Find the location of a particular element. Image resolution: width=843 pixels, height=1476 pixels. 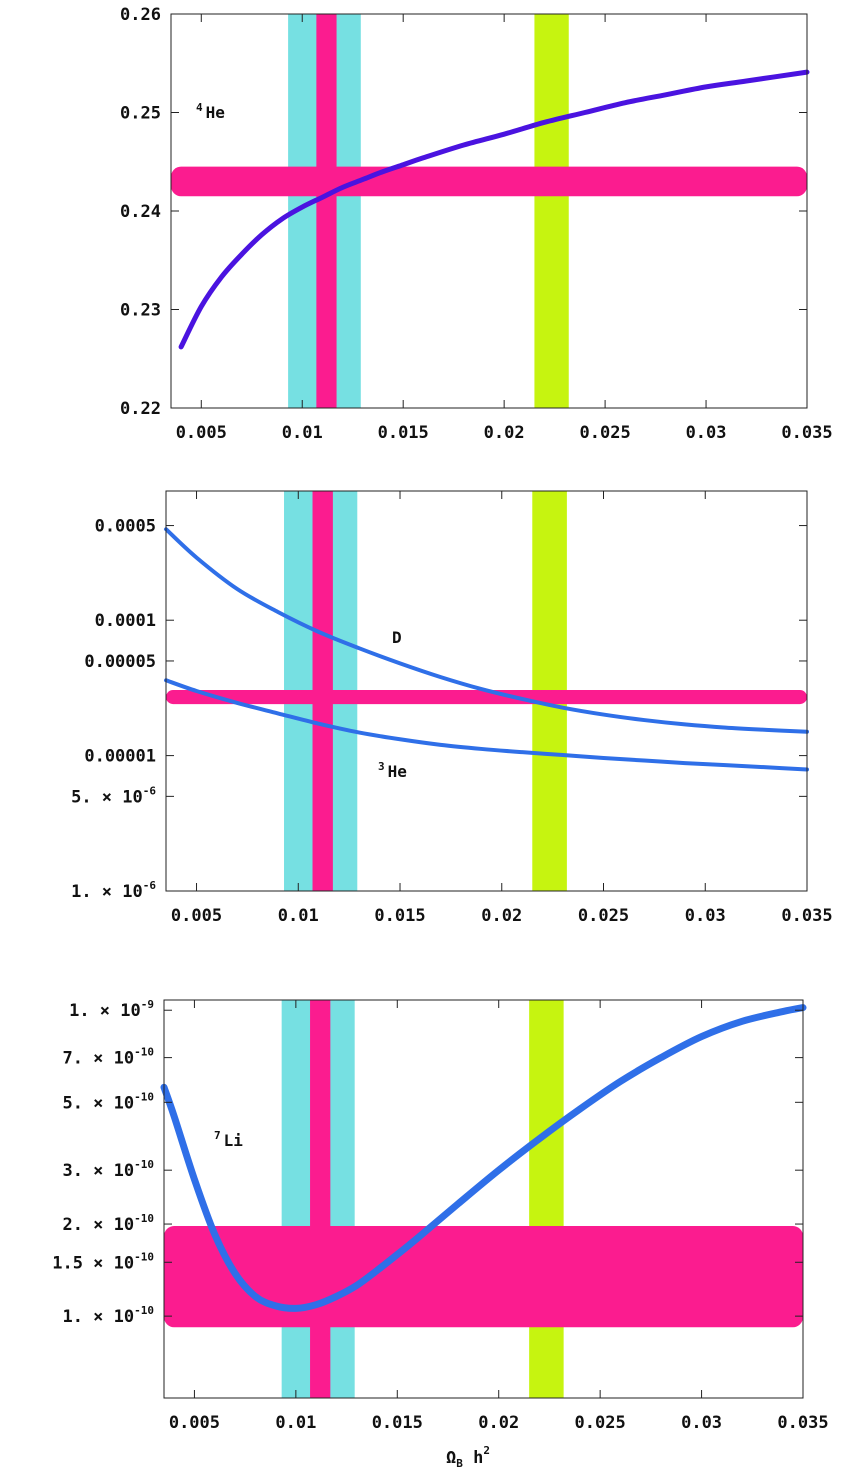

y-tick-label: 5. × 10-10 is located at coordinates (108, 1101).